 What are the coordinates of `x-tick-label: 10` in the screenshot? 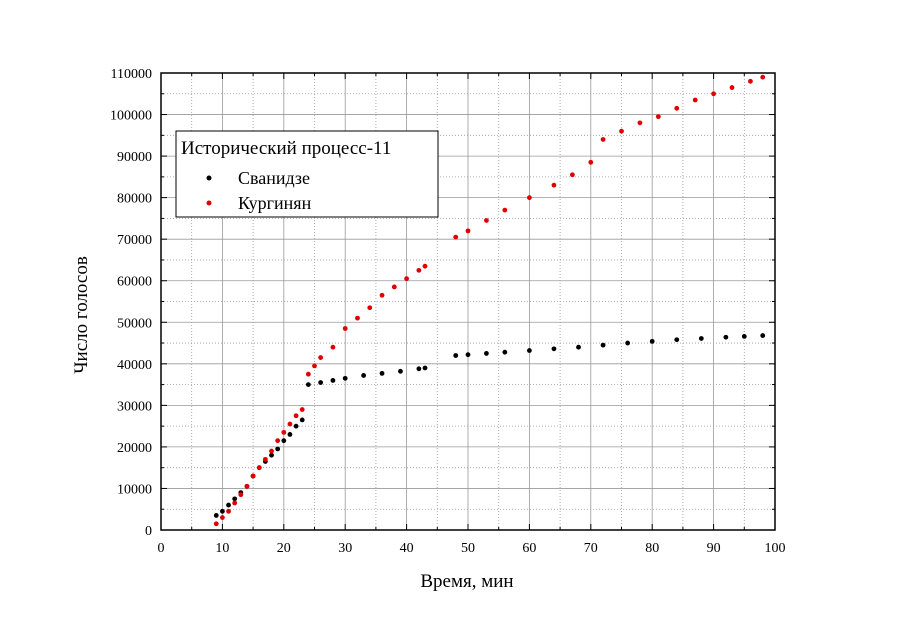 It's located at (222, 548).